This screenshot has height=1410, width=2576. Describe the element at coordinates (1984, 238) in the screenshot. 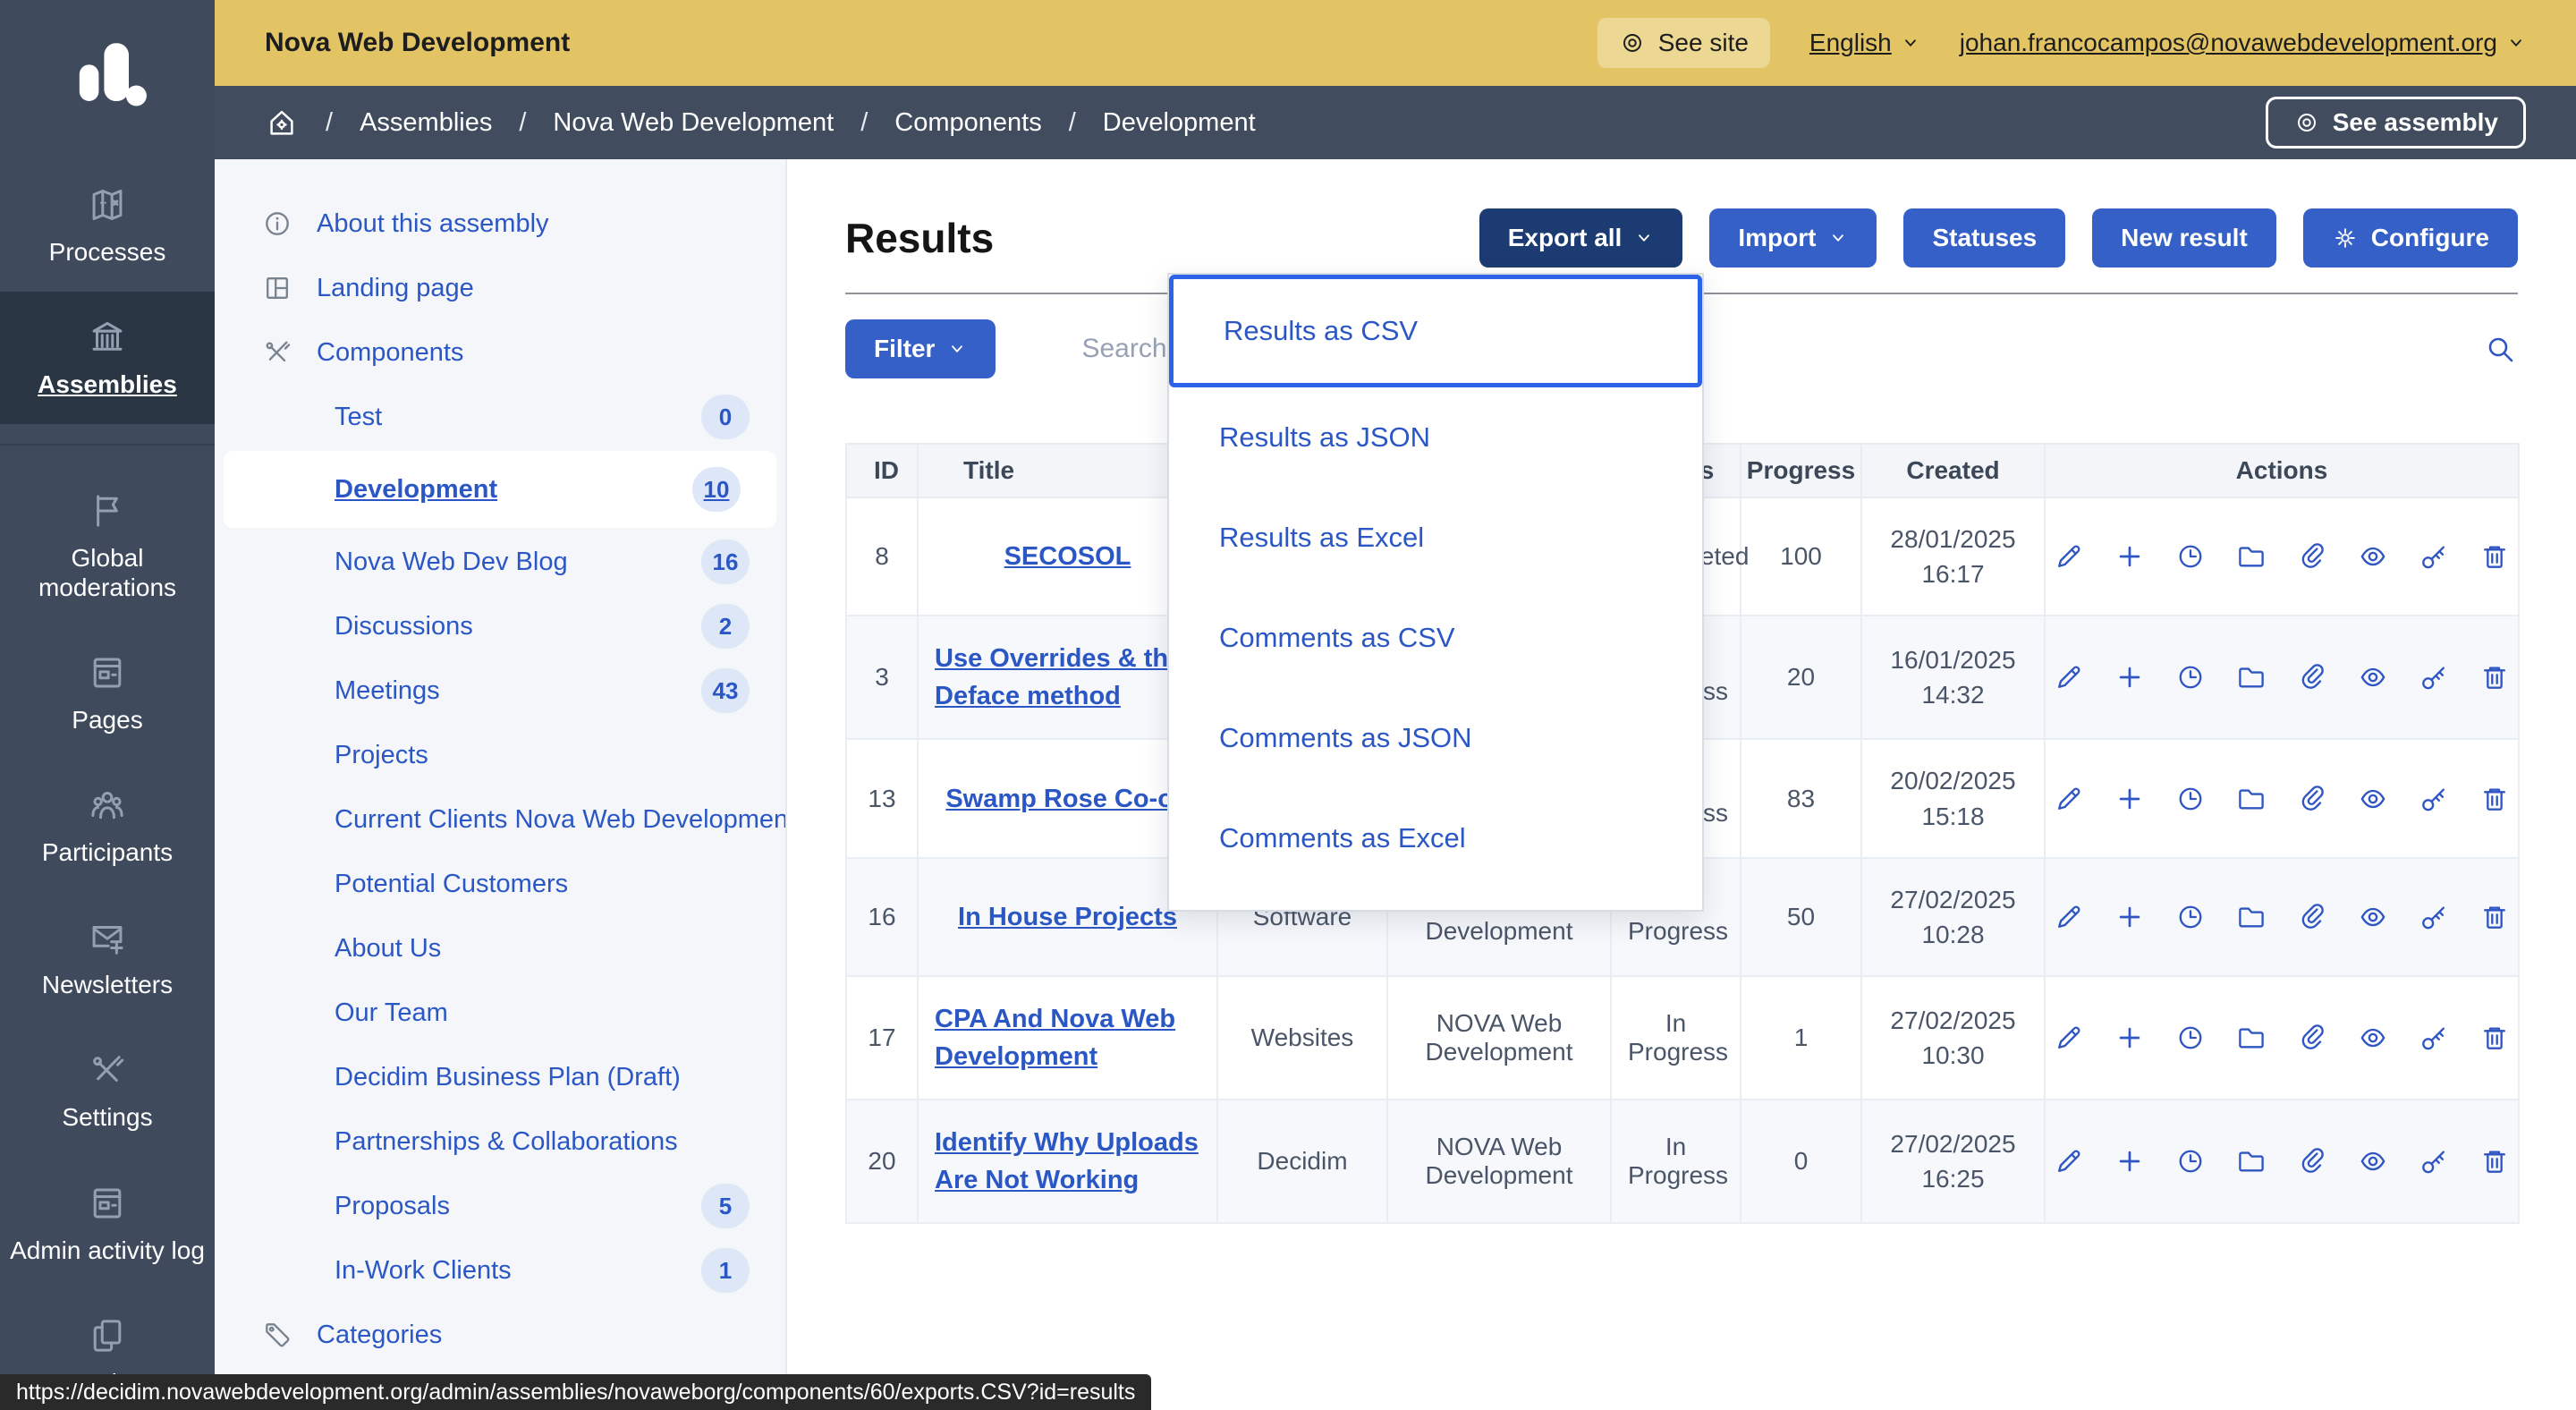

I see `statuses-button: Statuses` at that location.